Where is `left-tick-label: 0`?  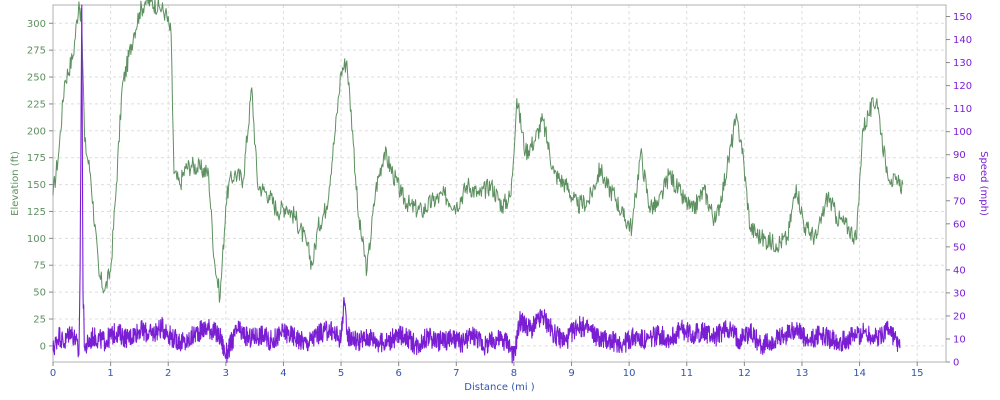 left-tick-label: 0 is located at coordinates (43, 346).